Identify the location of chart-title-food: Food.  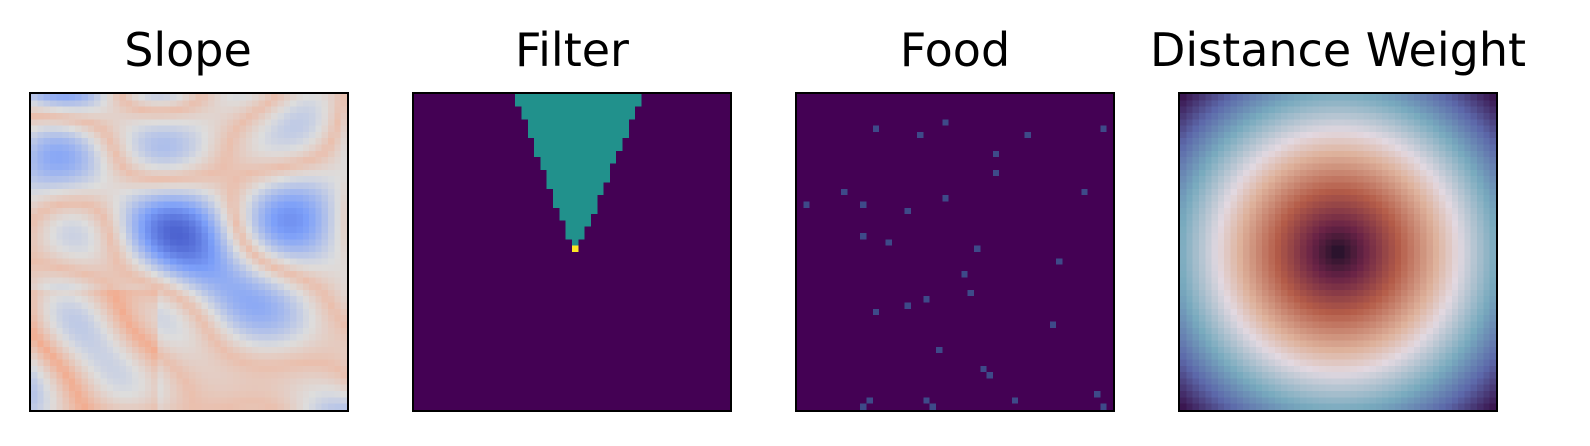
(955, 50).